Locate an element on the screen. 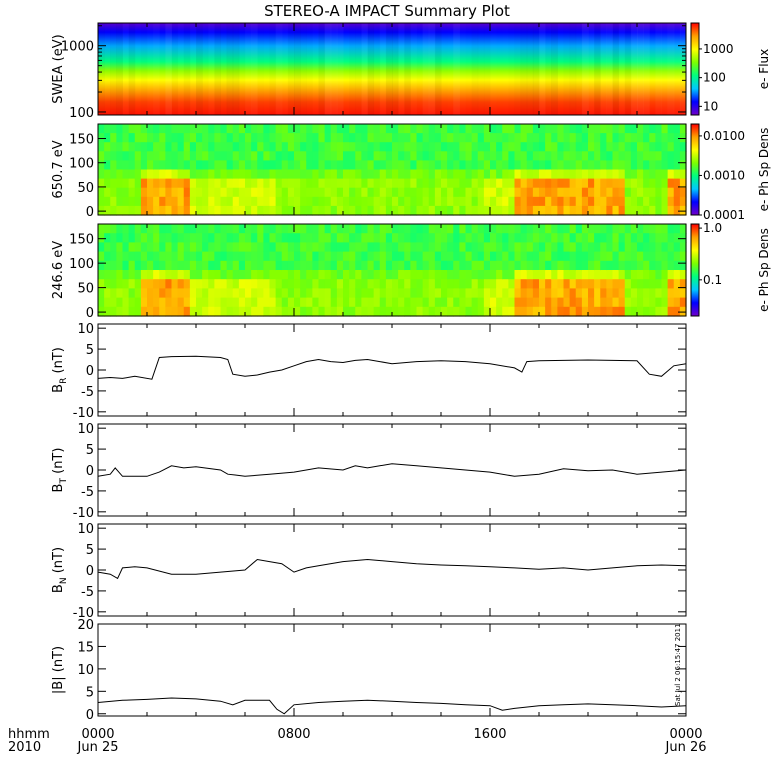 The width and height of the screenshot is (780, 780). pad650-colorbar is located at coordinates (695, 169).